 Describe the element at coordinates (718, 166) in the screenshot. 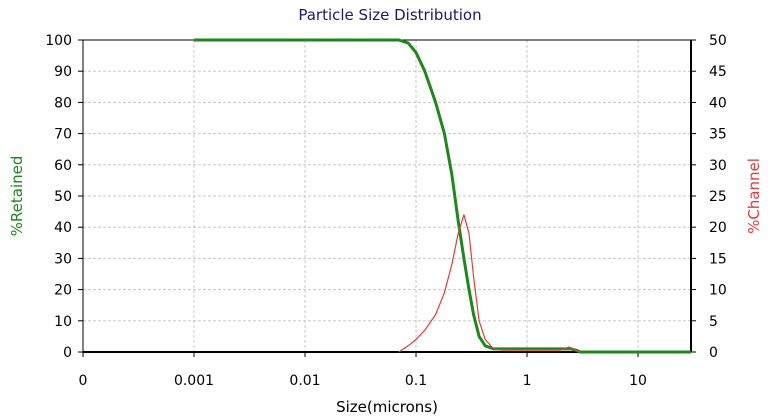

I see `y-right-tick-label: 30` at that location.